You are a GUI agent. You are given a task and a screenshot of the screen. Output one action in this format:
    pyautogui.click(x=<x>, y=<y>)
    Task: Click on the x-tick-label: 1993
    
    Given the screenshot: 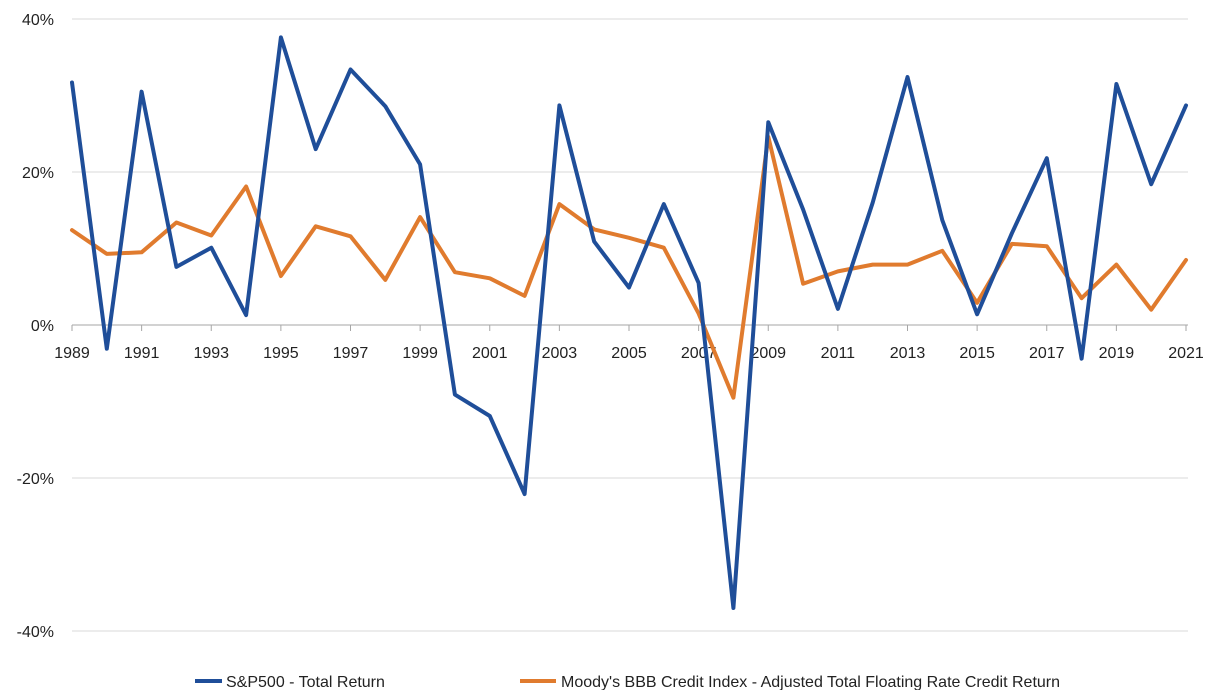 What is the action you would take?
    pyautogui.click(x=211, y=353)
    